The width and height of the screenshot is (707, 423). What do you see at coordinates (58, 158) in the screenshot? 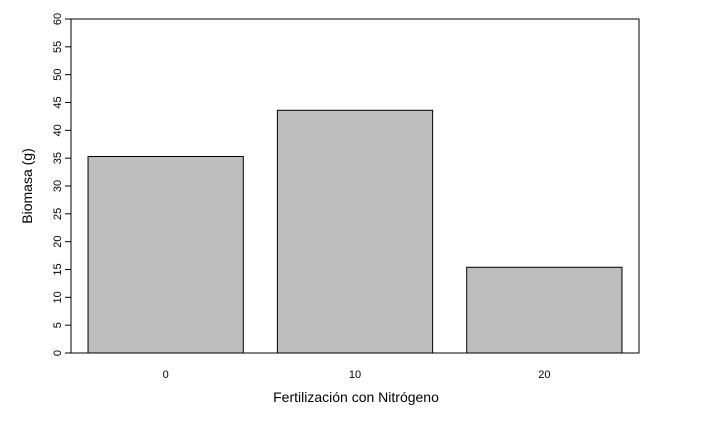
I see `y-tick-label: 35` at bounding box center [58, 158].